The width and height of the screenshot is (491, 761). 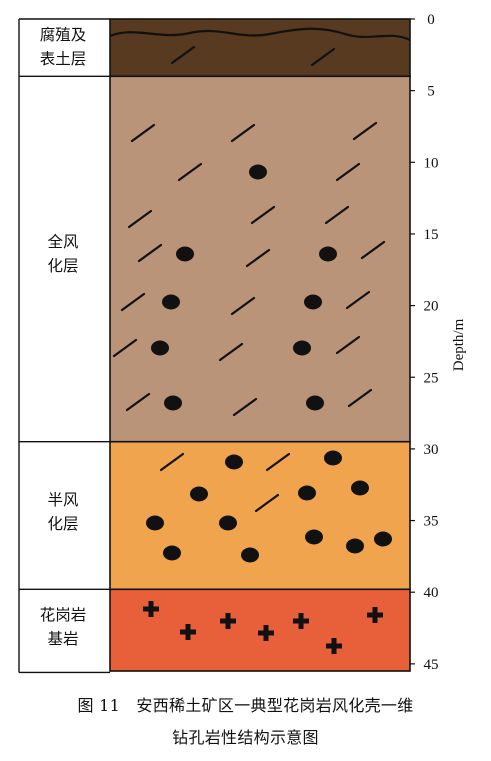 I want to click on layer-name-line: 基岩, so click(x=62, y=639).